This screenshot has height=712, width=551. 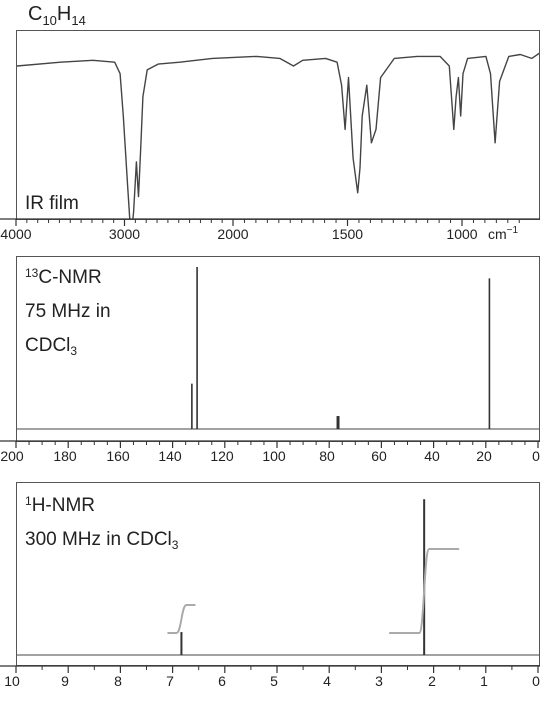 I want to click on h1-tick-label: 9, so click(x=65, y=681).